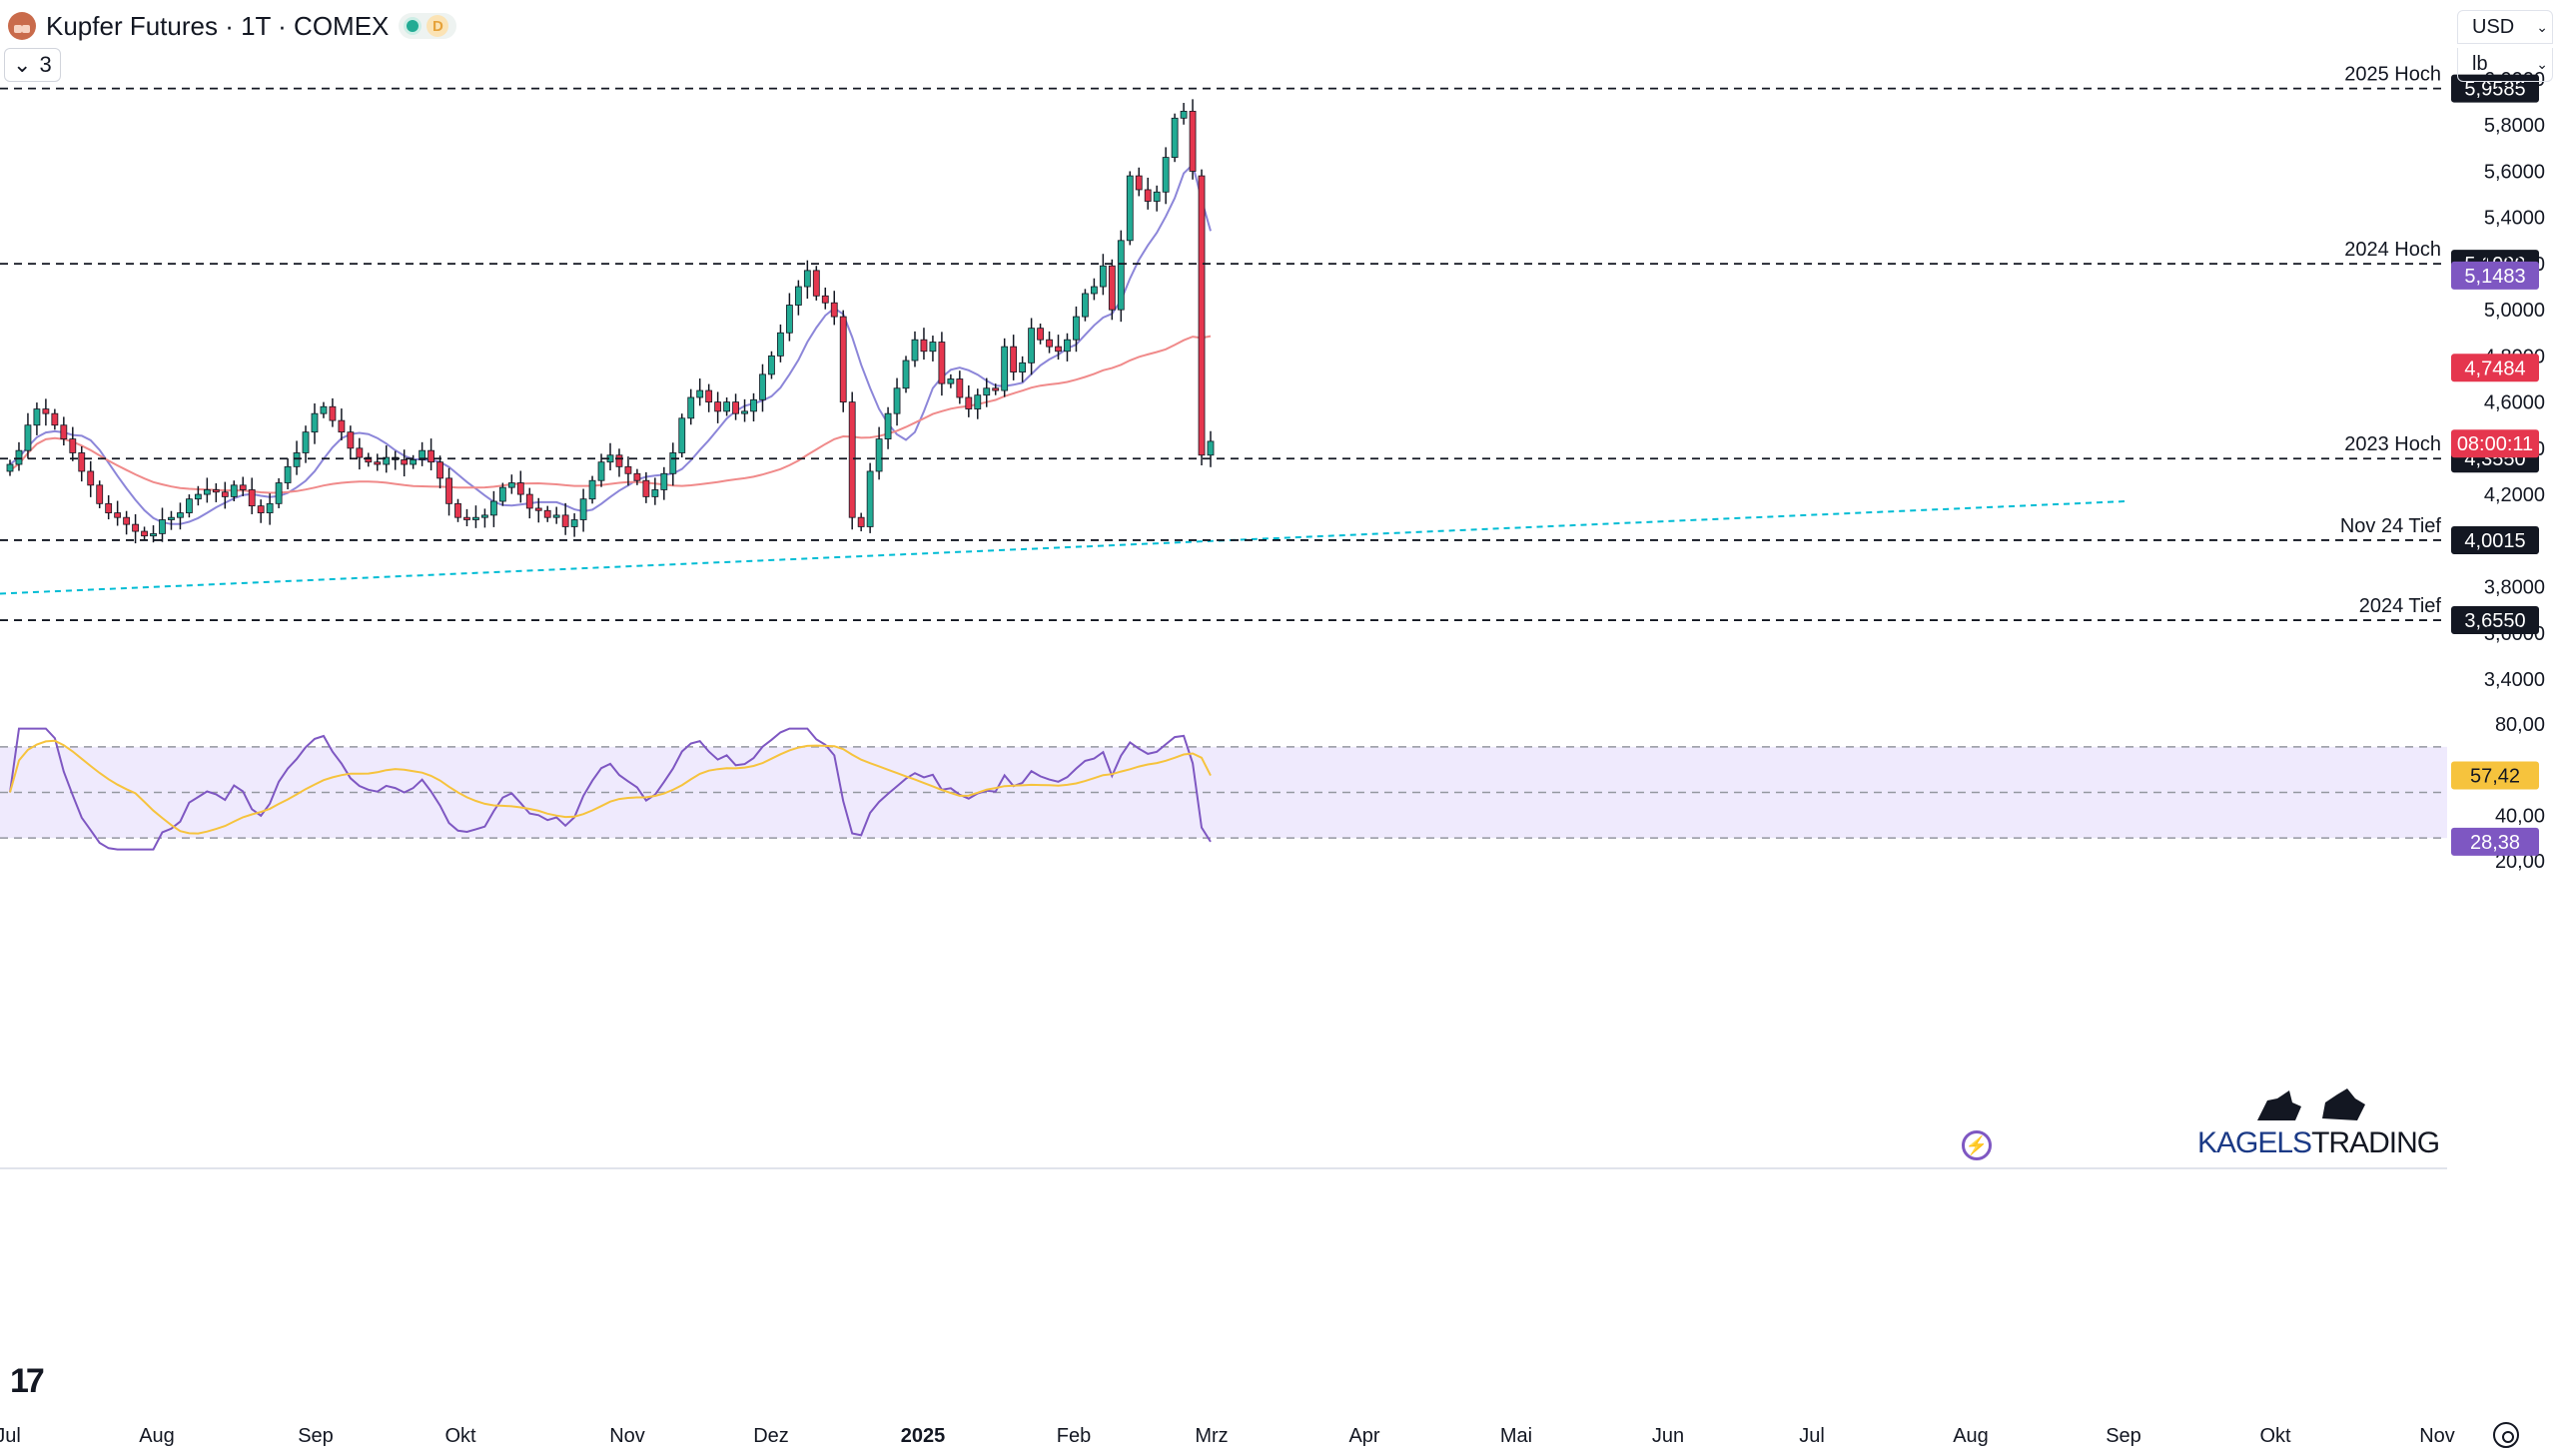  Describe the element at coordinates (2520, 725) in the screenshot. I see `rsi-tick-label: 80,00` at that location.